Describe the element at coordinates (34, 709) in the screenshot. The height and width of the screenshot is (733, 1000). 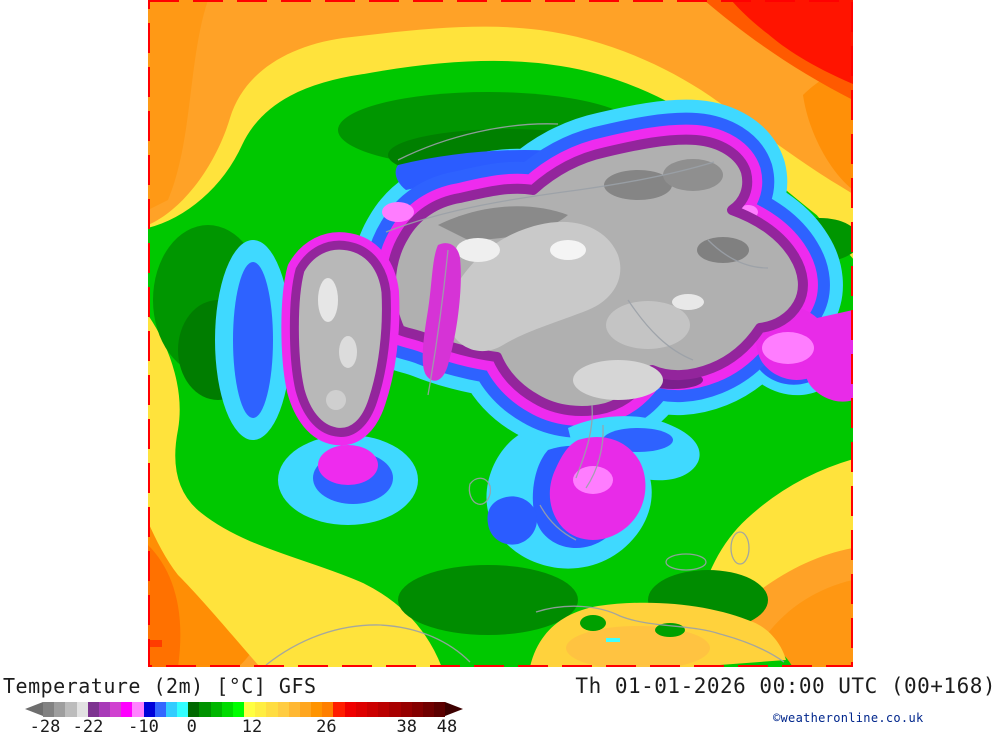
I see `scale-arrow-left-icon` at that location.